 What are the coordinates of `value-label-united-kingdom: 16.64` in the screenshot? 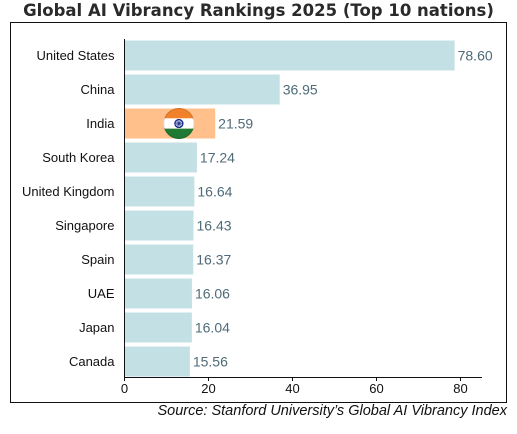 It's located at (214, 192).